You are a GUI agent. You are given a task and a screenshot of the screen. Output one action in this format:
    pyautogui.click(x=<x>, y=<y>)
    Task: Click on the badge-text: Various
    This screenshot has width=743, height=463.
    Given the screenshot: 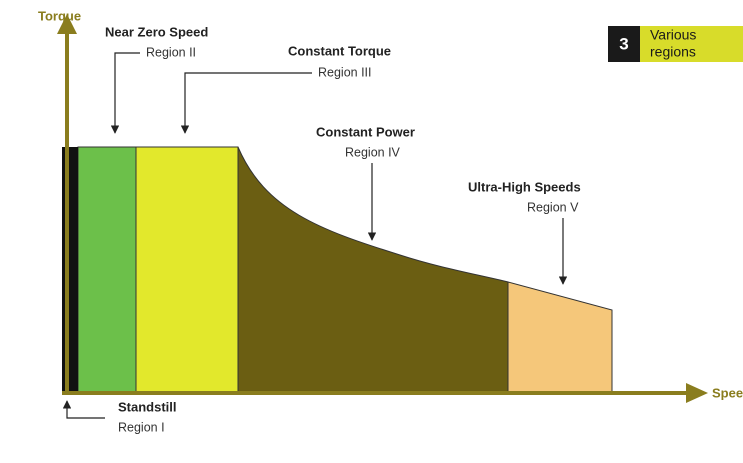 What is the action you would take?
    pyautogui.click(x=673, y=35)
    